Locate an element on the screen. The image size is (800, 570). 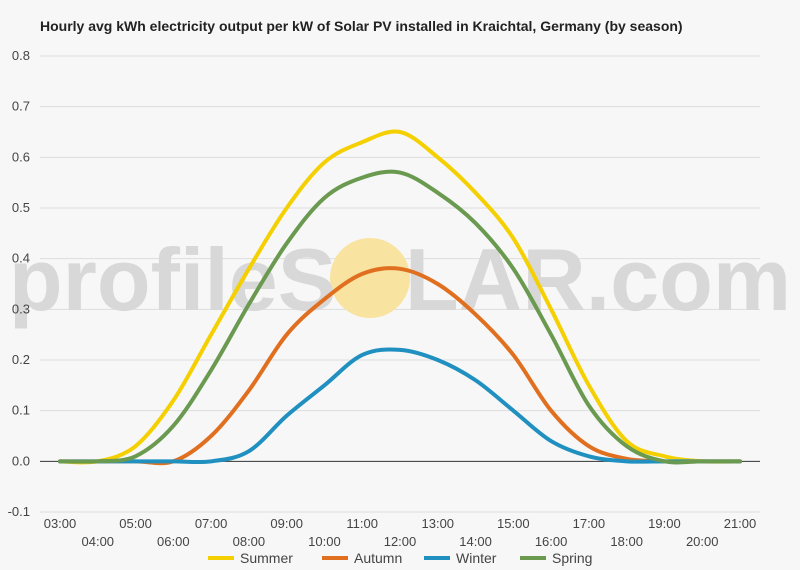
x-tick-label: 16:00 is located at coordinates (551, 541).